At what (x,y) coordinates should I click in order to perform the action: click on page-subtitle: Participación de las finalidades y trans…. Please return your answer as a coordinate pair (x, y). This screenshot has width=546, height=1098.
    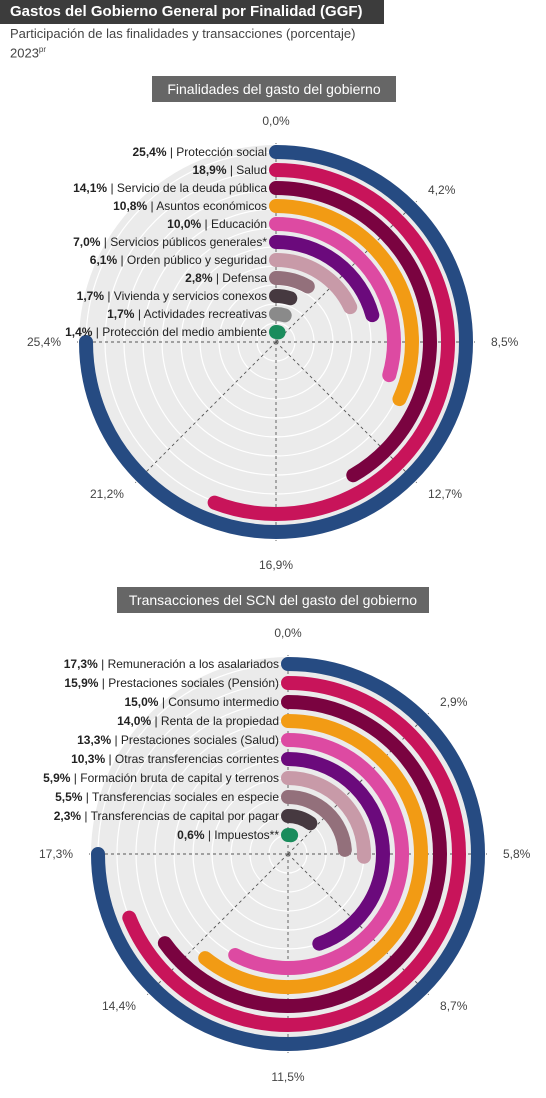
    Looking at the image, I should click on (182, 43).